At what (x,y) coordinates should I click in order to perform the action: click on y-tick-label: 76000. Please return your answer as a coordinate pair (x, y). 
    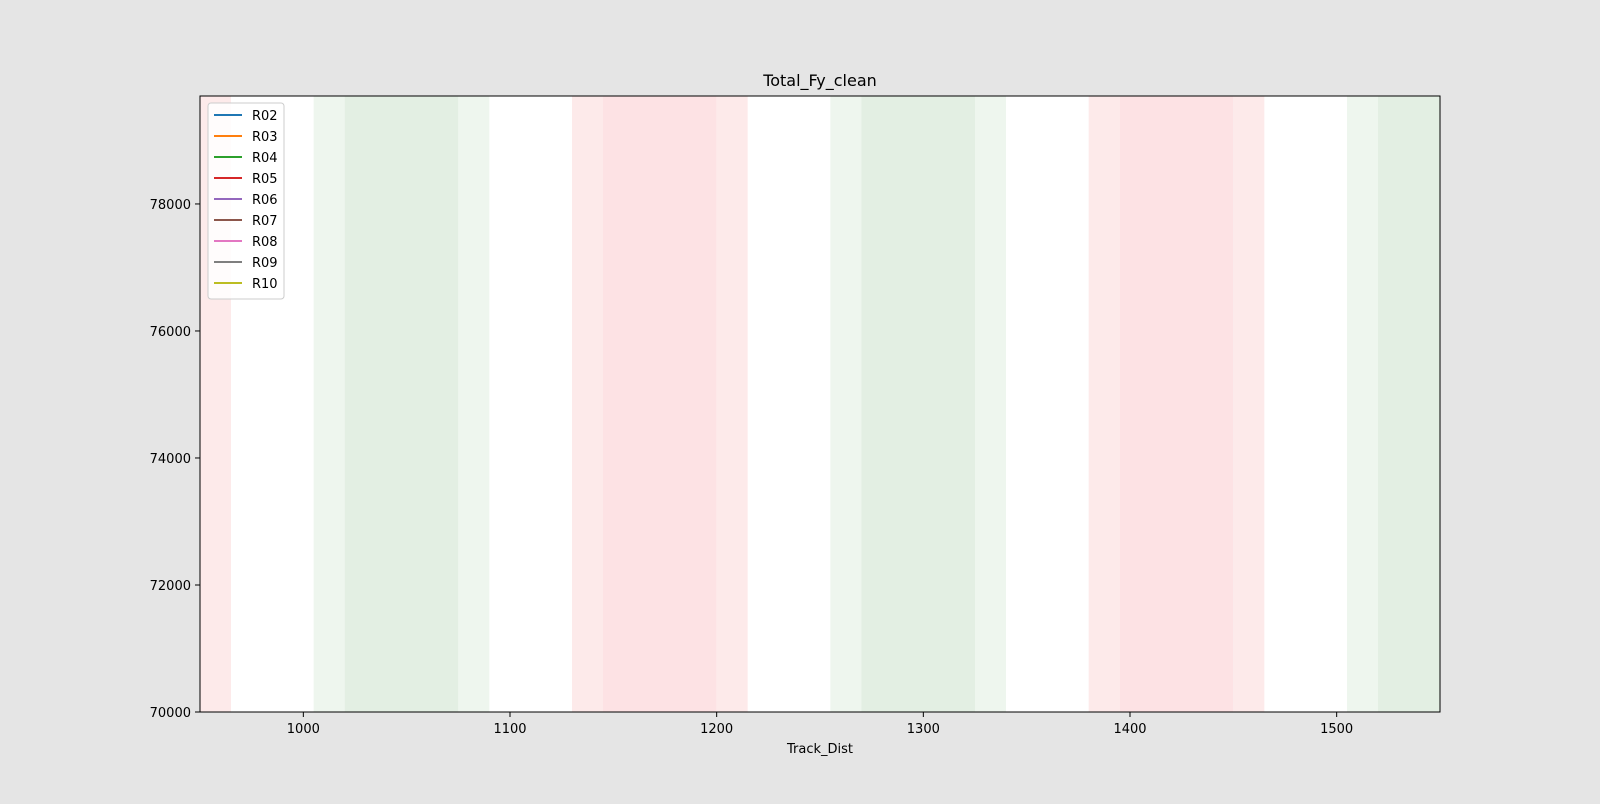
    Looking at the image, I should click on (170, 332).